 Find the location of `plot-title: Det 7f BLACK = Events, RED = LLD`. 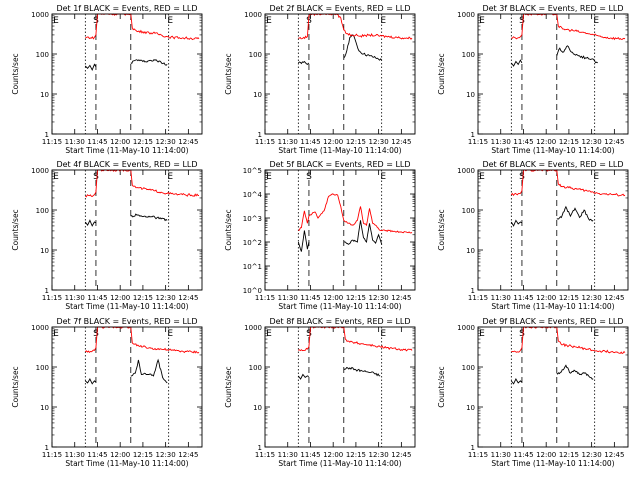

plot-title: Det 7f BLACK = Events, RED = LLD is located at coordinates (126, 321).